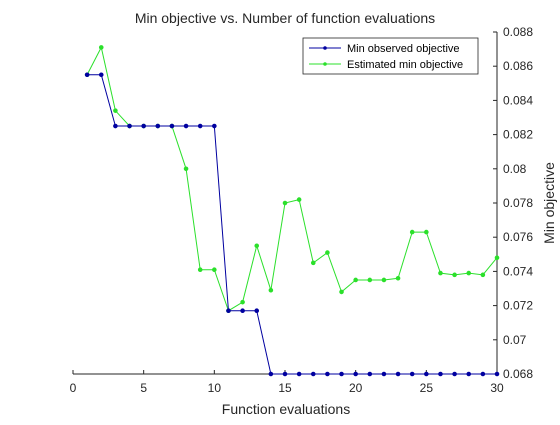 This screenshot has width=560, height=425. Describe the element at coordinates (405, 65) in the screenshot. I see `legend-label: Estimated min objective` at that location.